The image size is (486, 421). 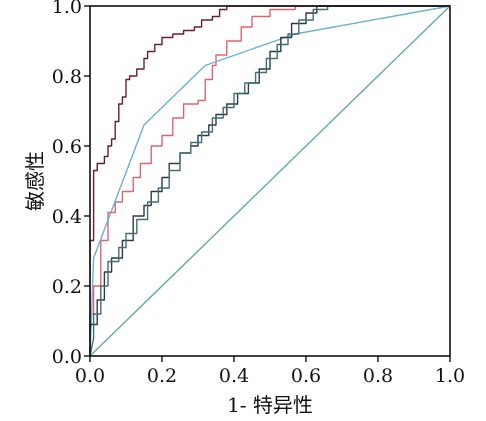 I want to click on y-axis-title: 敏感性, so click(x=35, y=181).